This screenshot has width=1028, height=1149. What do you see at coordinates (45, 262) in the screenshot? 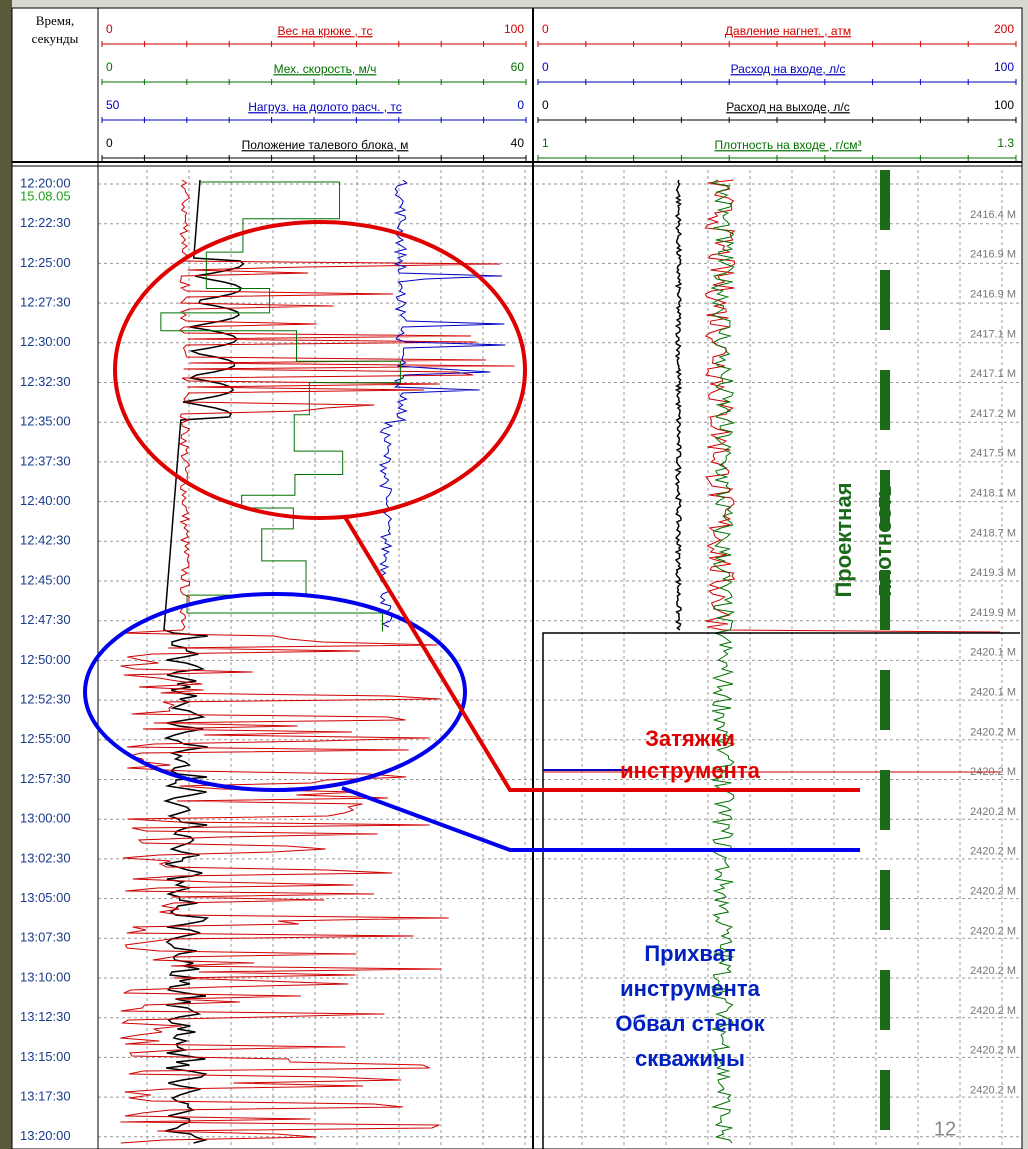
I see `time-label: 12:25:00` at bounding box center [45, 262].